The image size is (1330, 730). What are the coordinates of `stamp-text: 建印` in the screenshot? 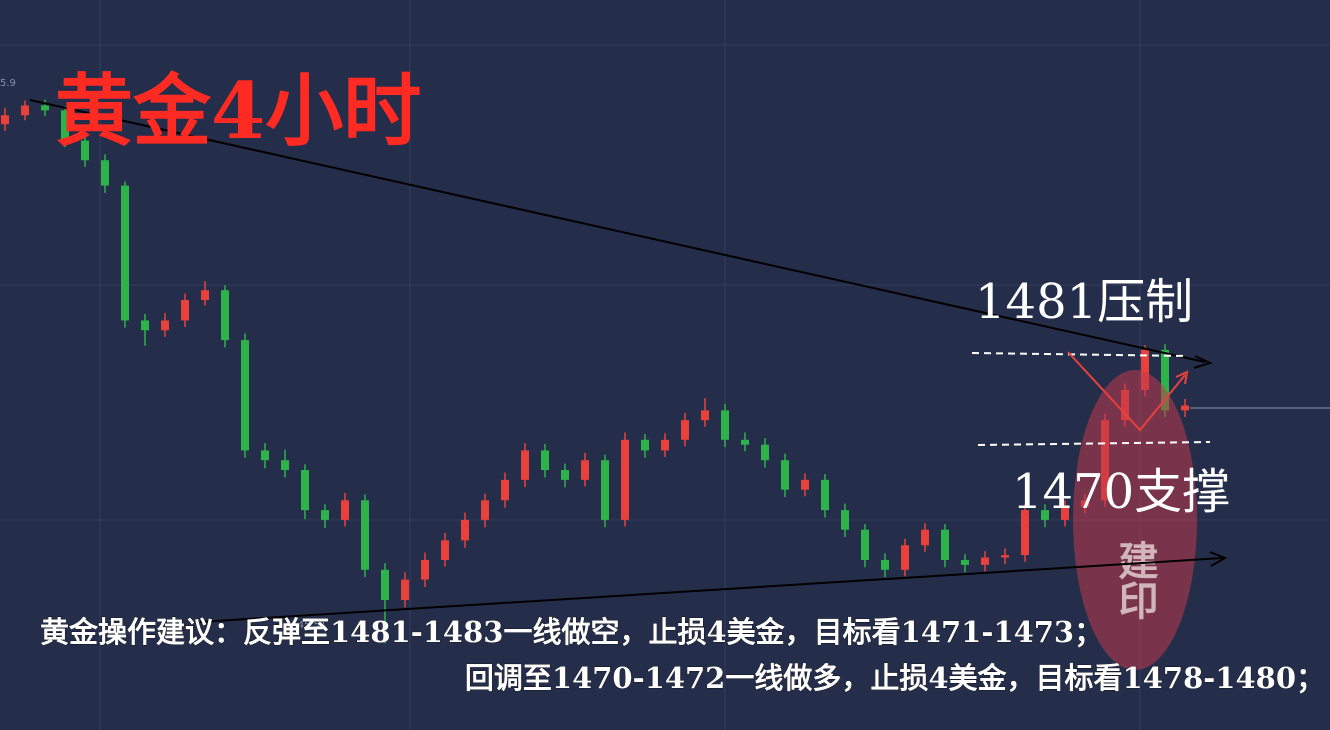 It's located at (1135, 580).